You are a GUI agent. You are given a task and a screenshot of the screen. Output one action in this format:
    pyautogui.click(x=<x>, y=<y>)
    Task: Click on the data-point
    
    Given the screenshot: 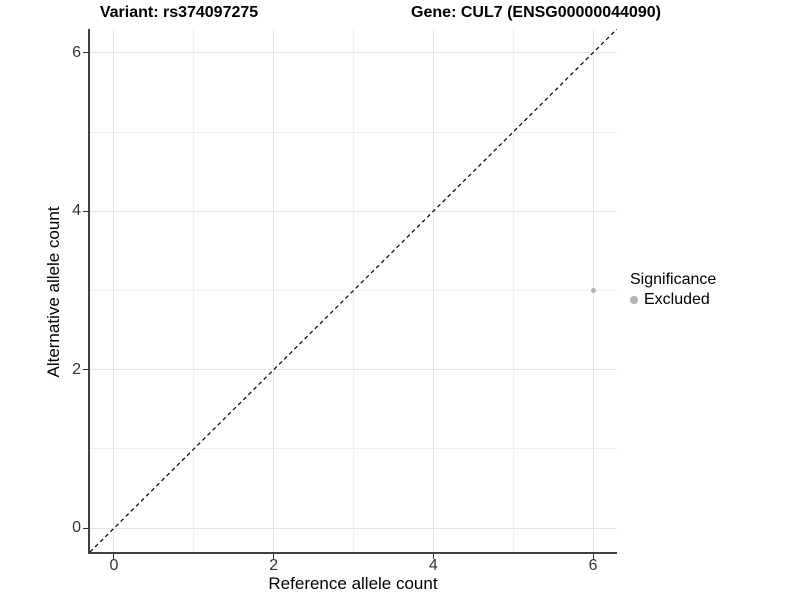 What is the action you would take?
    pyautogui.click(x=593, y=290)
    